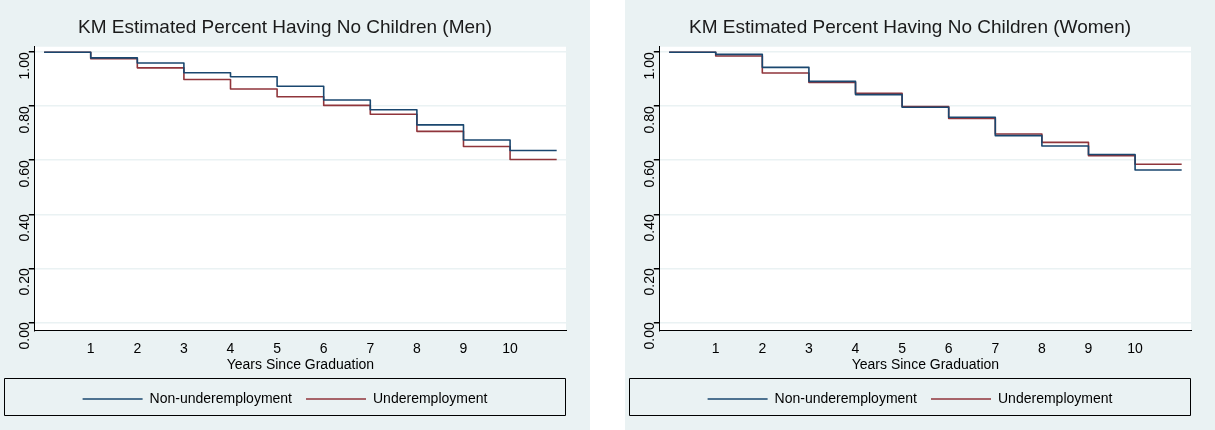 This screenshot has height=430, width=1215. I want to click on chart-title: KM Estimated Percent Having No Children (Men), so click(285, 26).